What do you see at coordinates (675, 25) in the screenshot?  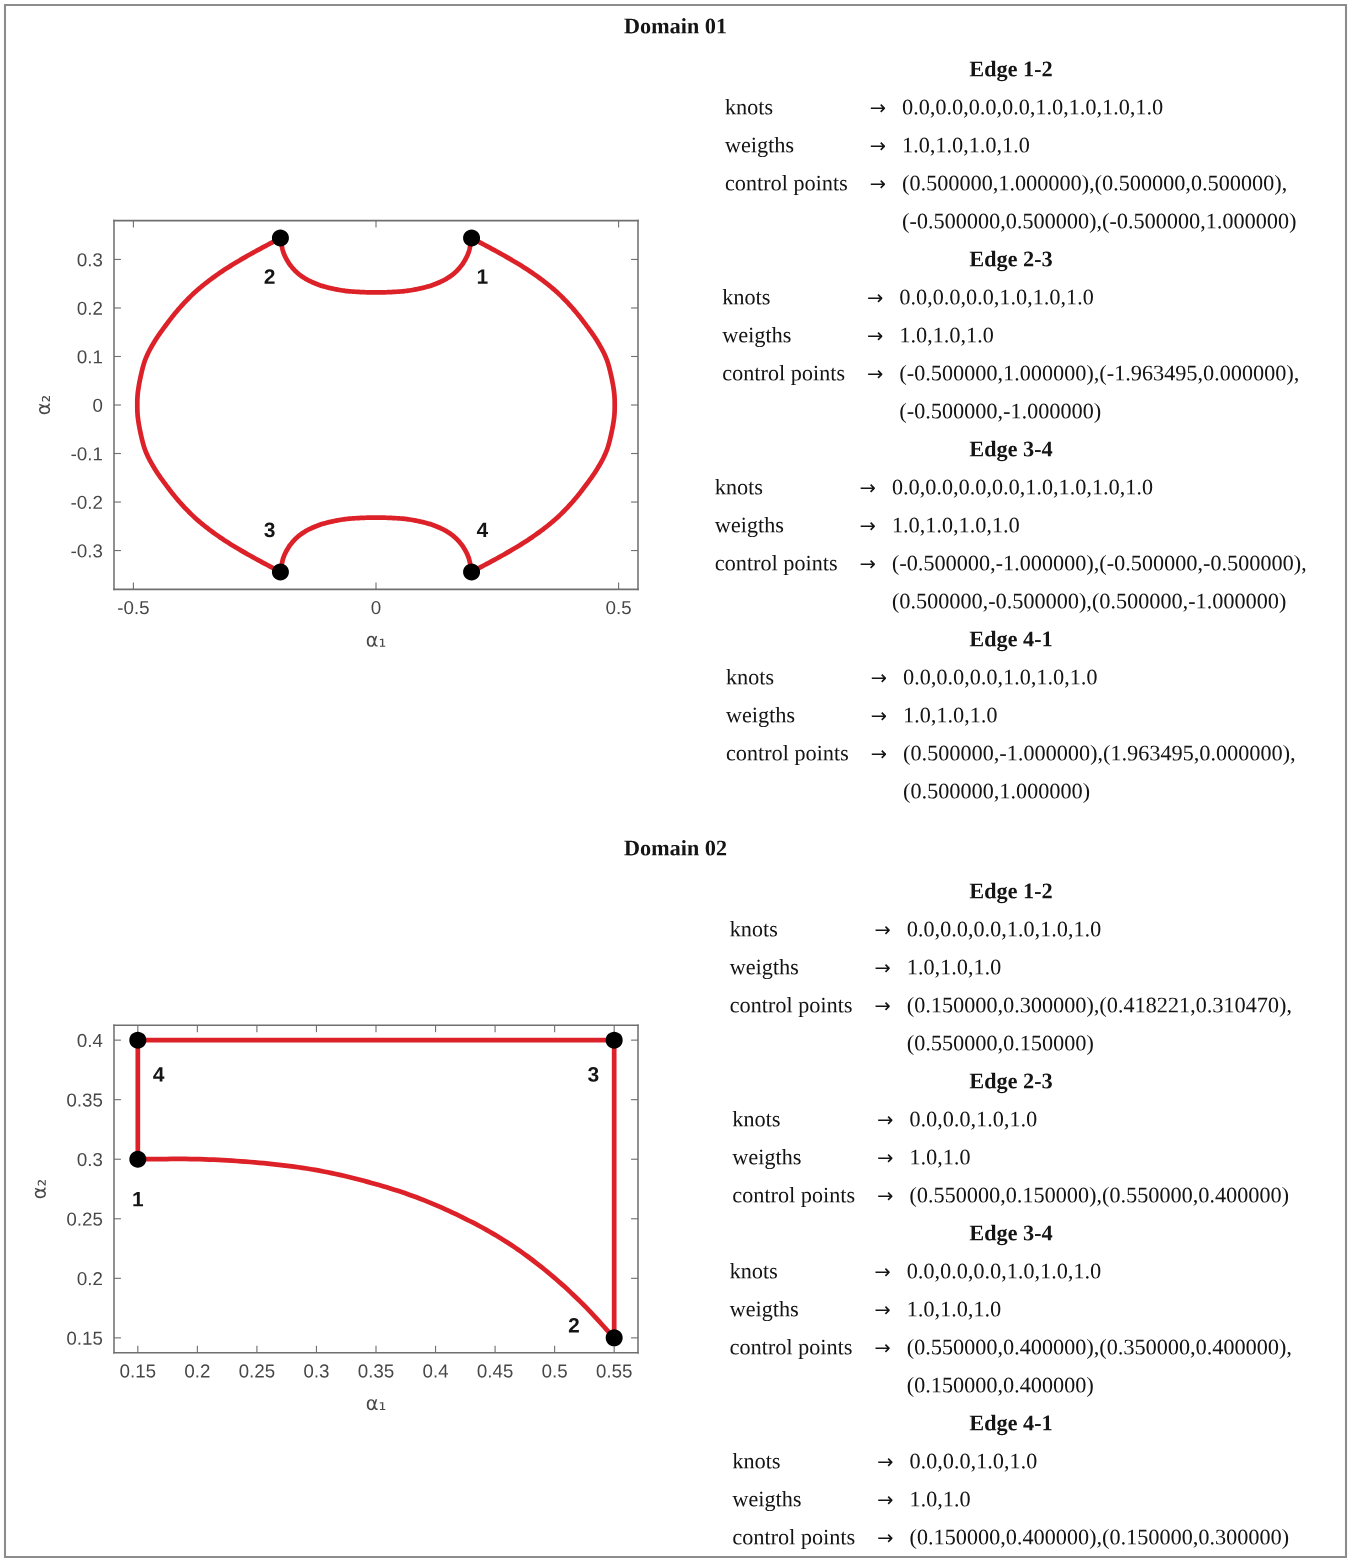 I see `chart-title: Domain 01` at bounding box center [675, 25].